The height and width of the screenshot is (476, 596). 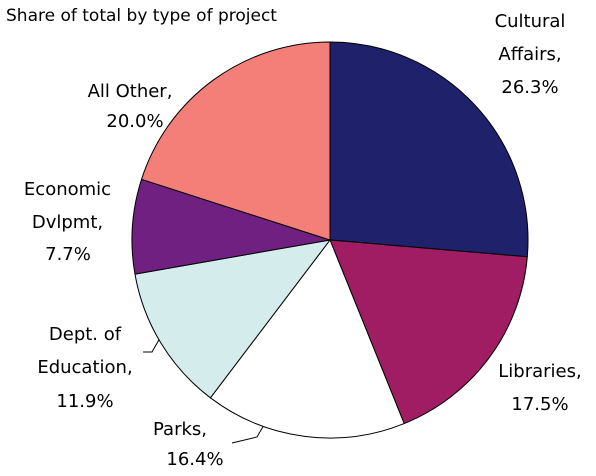 What do you see at coordinates (141, 16) in the screenshot?
I see `chart-title: Share of total by type of project` at bounding box center [141, 16].